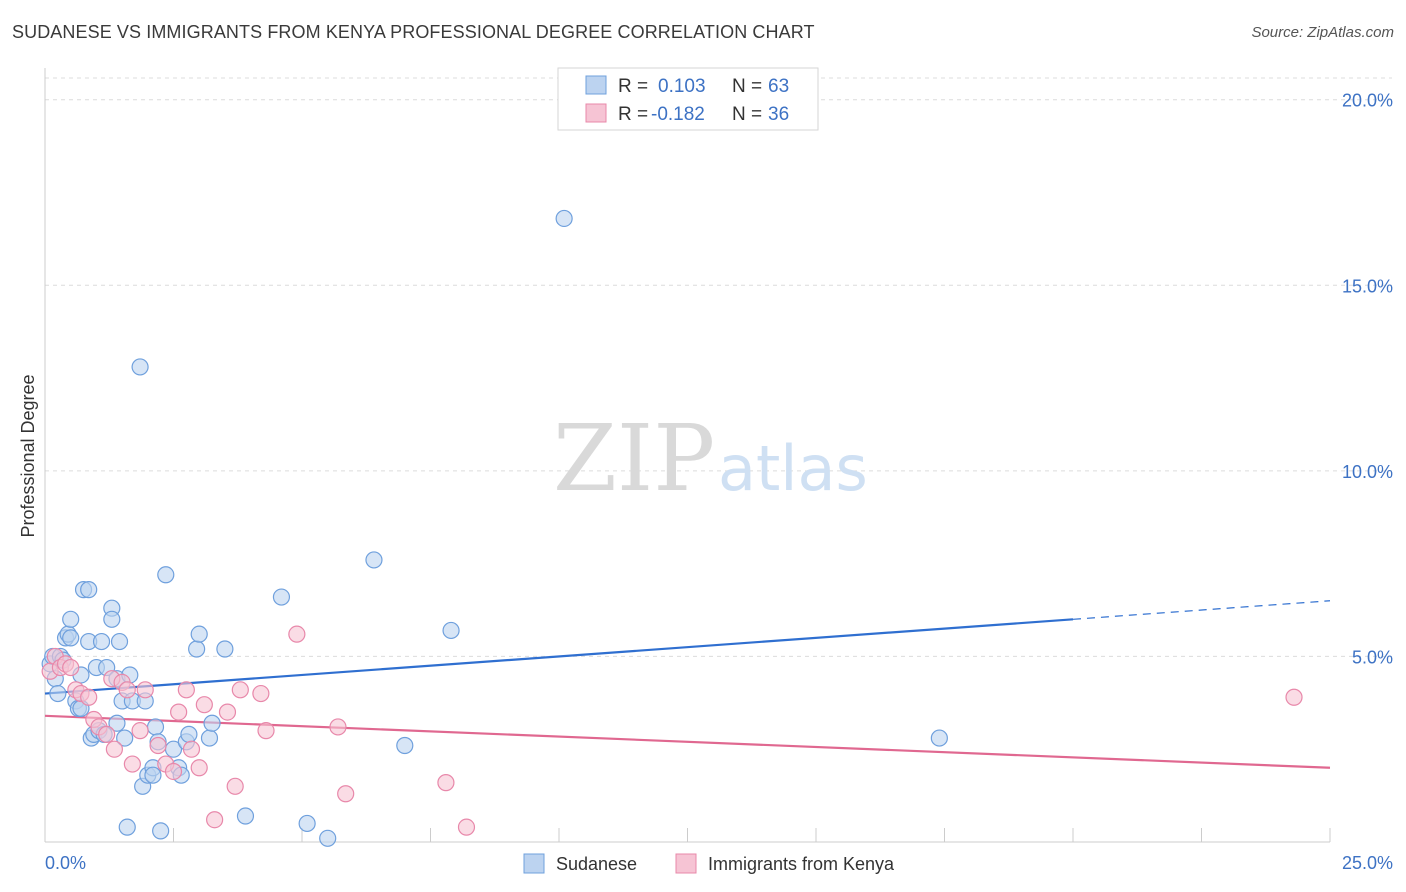  What do you see at coordinates (634, 458) in the screenshot?
I see `watermark-zip: ZIP` at bounding box center [634, 458].